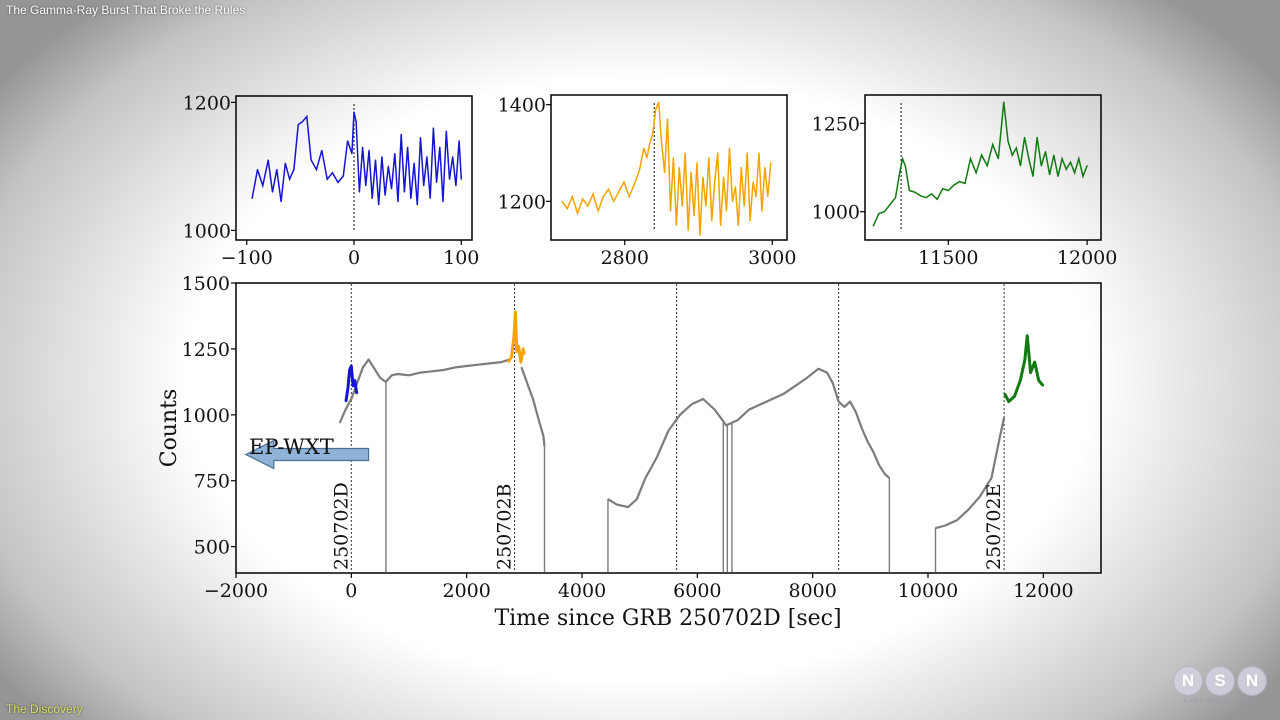 The height and width of the screenshot is (720, 1280). I want to click on inset-2-ticks: 2800 3000 1200 1400, so click(647, 182).